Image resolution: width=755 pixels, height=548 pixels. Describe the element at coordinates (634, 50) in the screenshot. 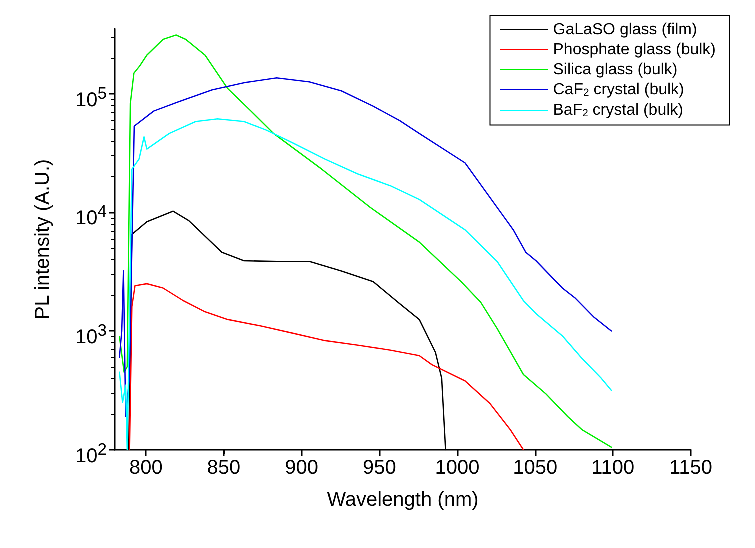

I see `legend-label: Phosphate glass (bulk)` at that location.